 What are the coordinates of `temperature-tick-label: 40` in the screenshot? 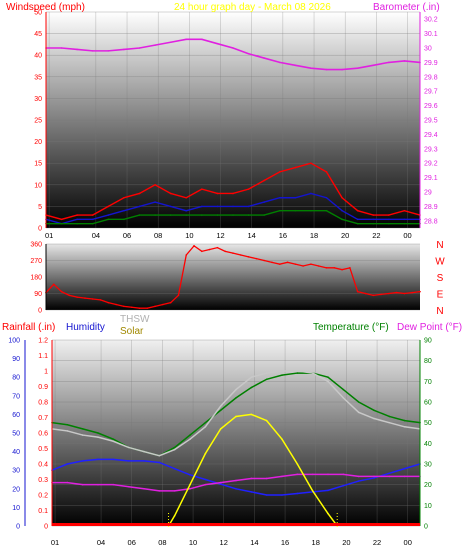 It's located at (428, 444).